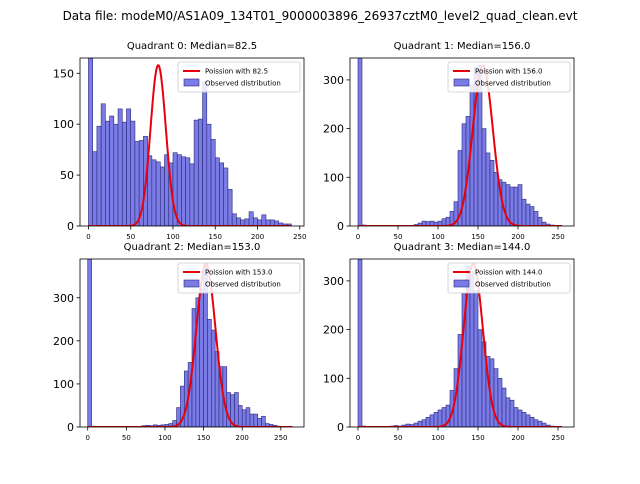 Image resolution: width=640 pixels, height=484 pixels. I want to click on quadrant-2-legend-observed-swatch, so click(191, 283).